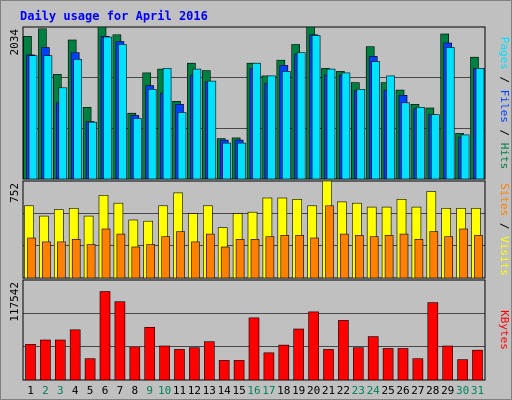 This screenshot has height=400, width=512. I want to click on day-label: 24, so click(374, 390).